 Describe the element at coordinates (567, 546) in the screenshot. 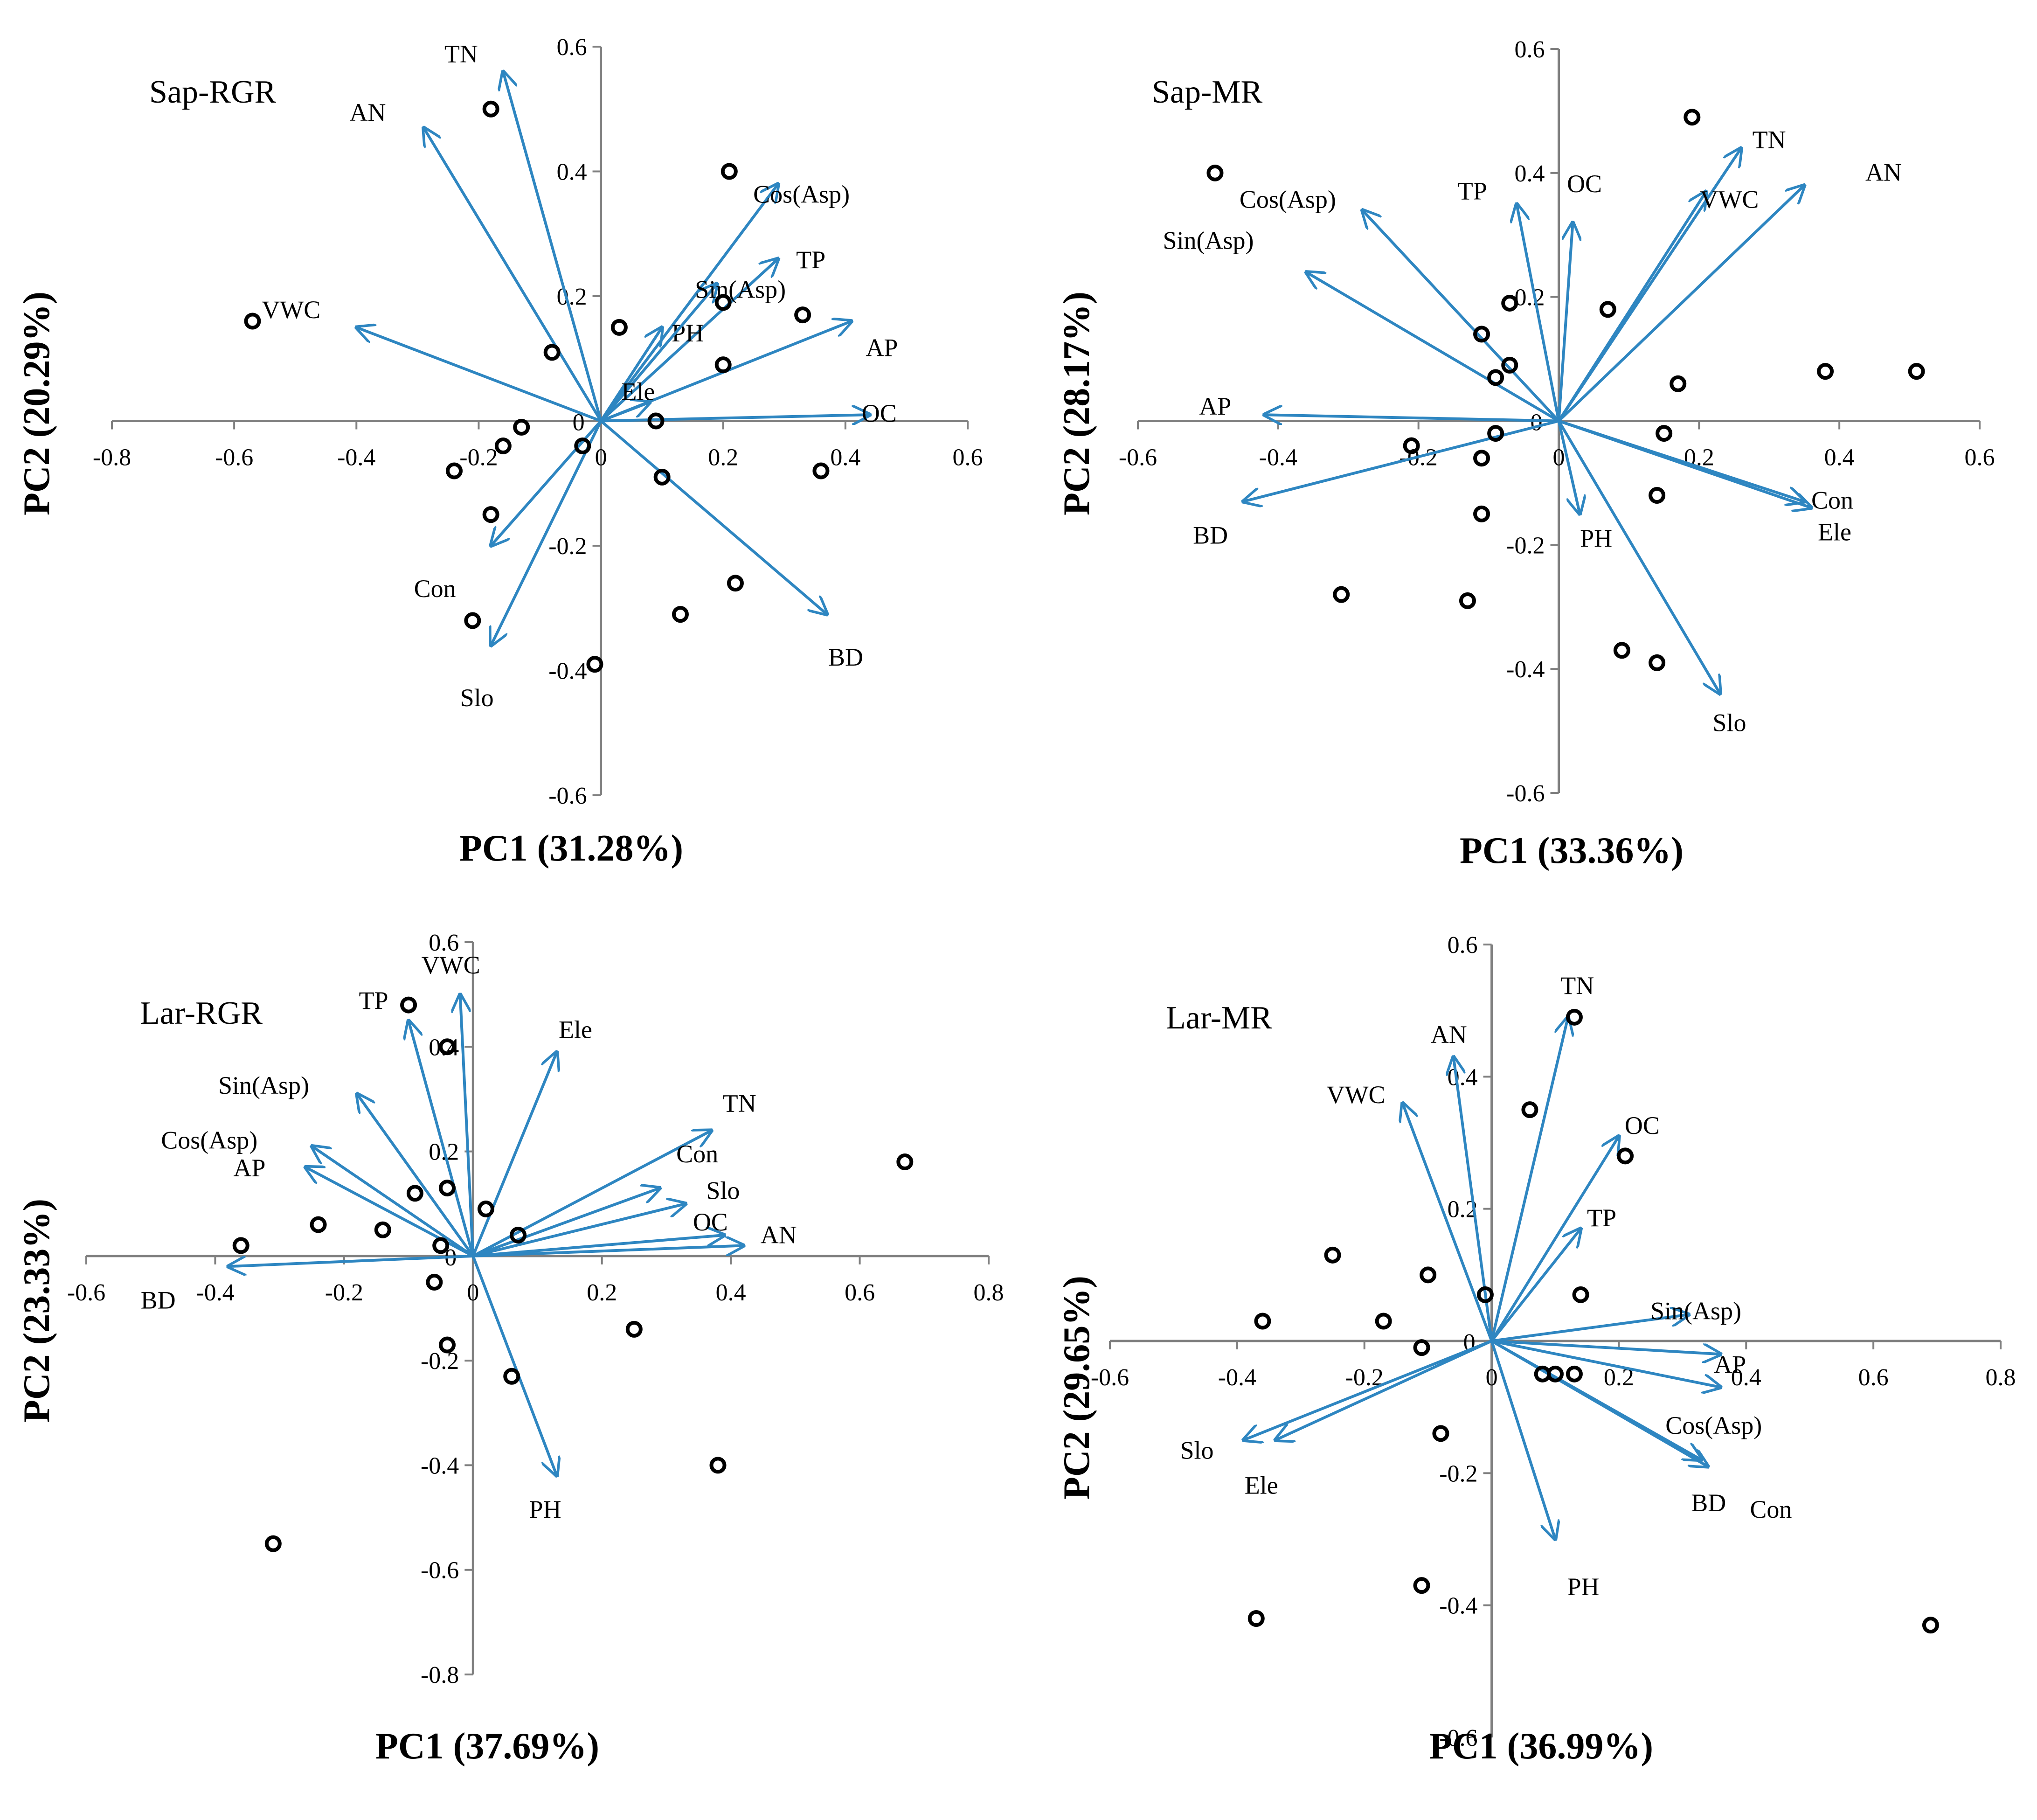

I see `y-tick-label: -0.2` at that location.